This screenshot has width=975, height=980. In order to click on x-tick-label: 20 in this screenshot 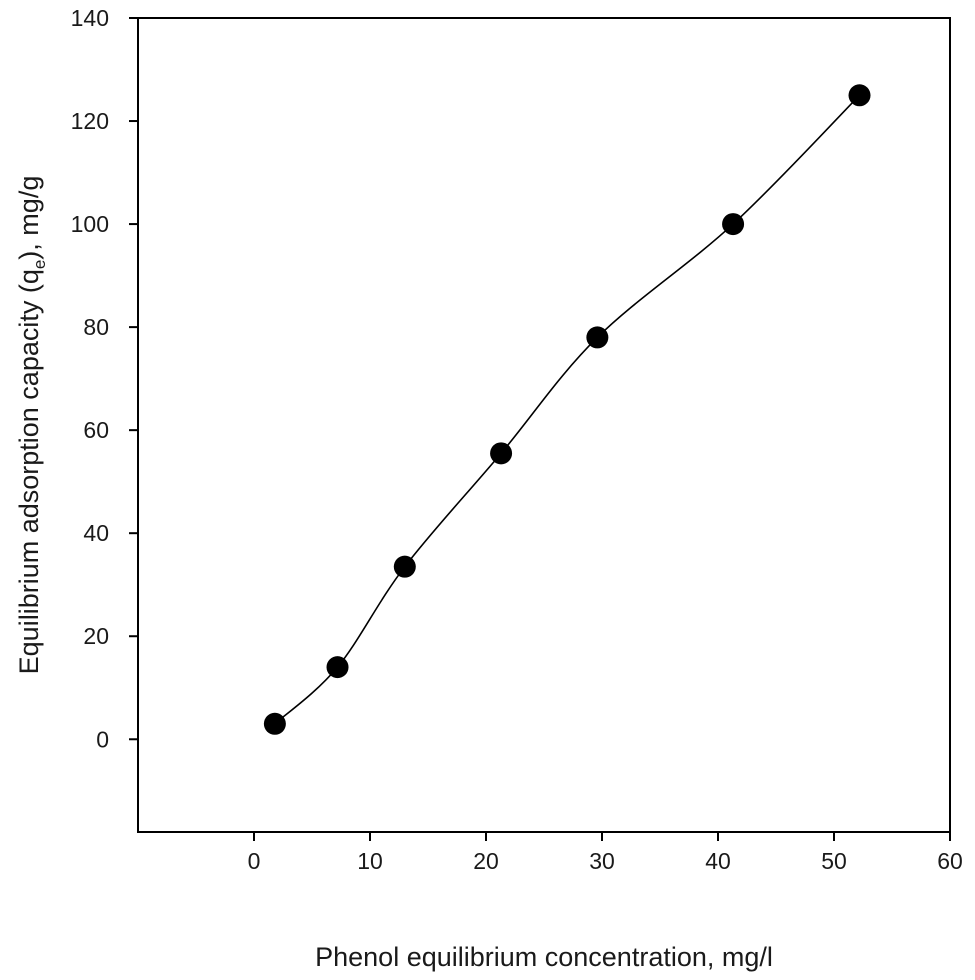, I will do `click(486, 861)`.